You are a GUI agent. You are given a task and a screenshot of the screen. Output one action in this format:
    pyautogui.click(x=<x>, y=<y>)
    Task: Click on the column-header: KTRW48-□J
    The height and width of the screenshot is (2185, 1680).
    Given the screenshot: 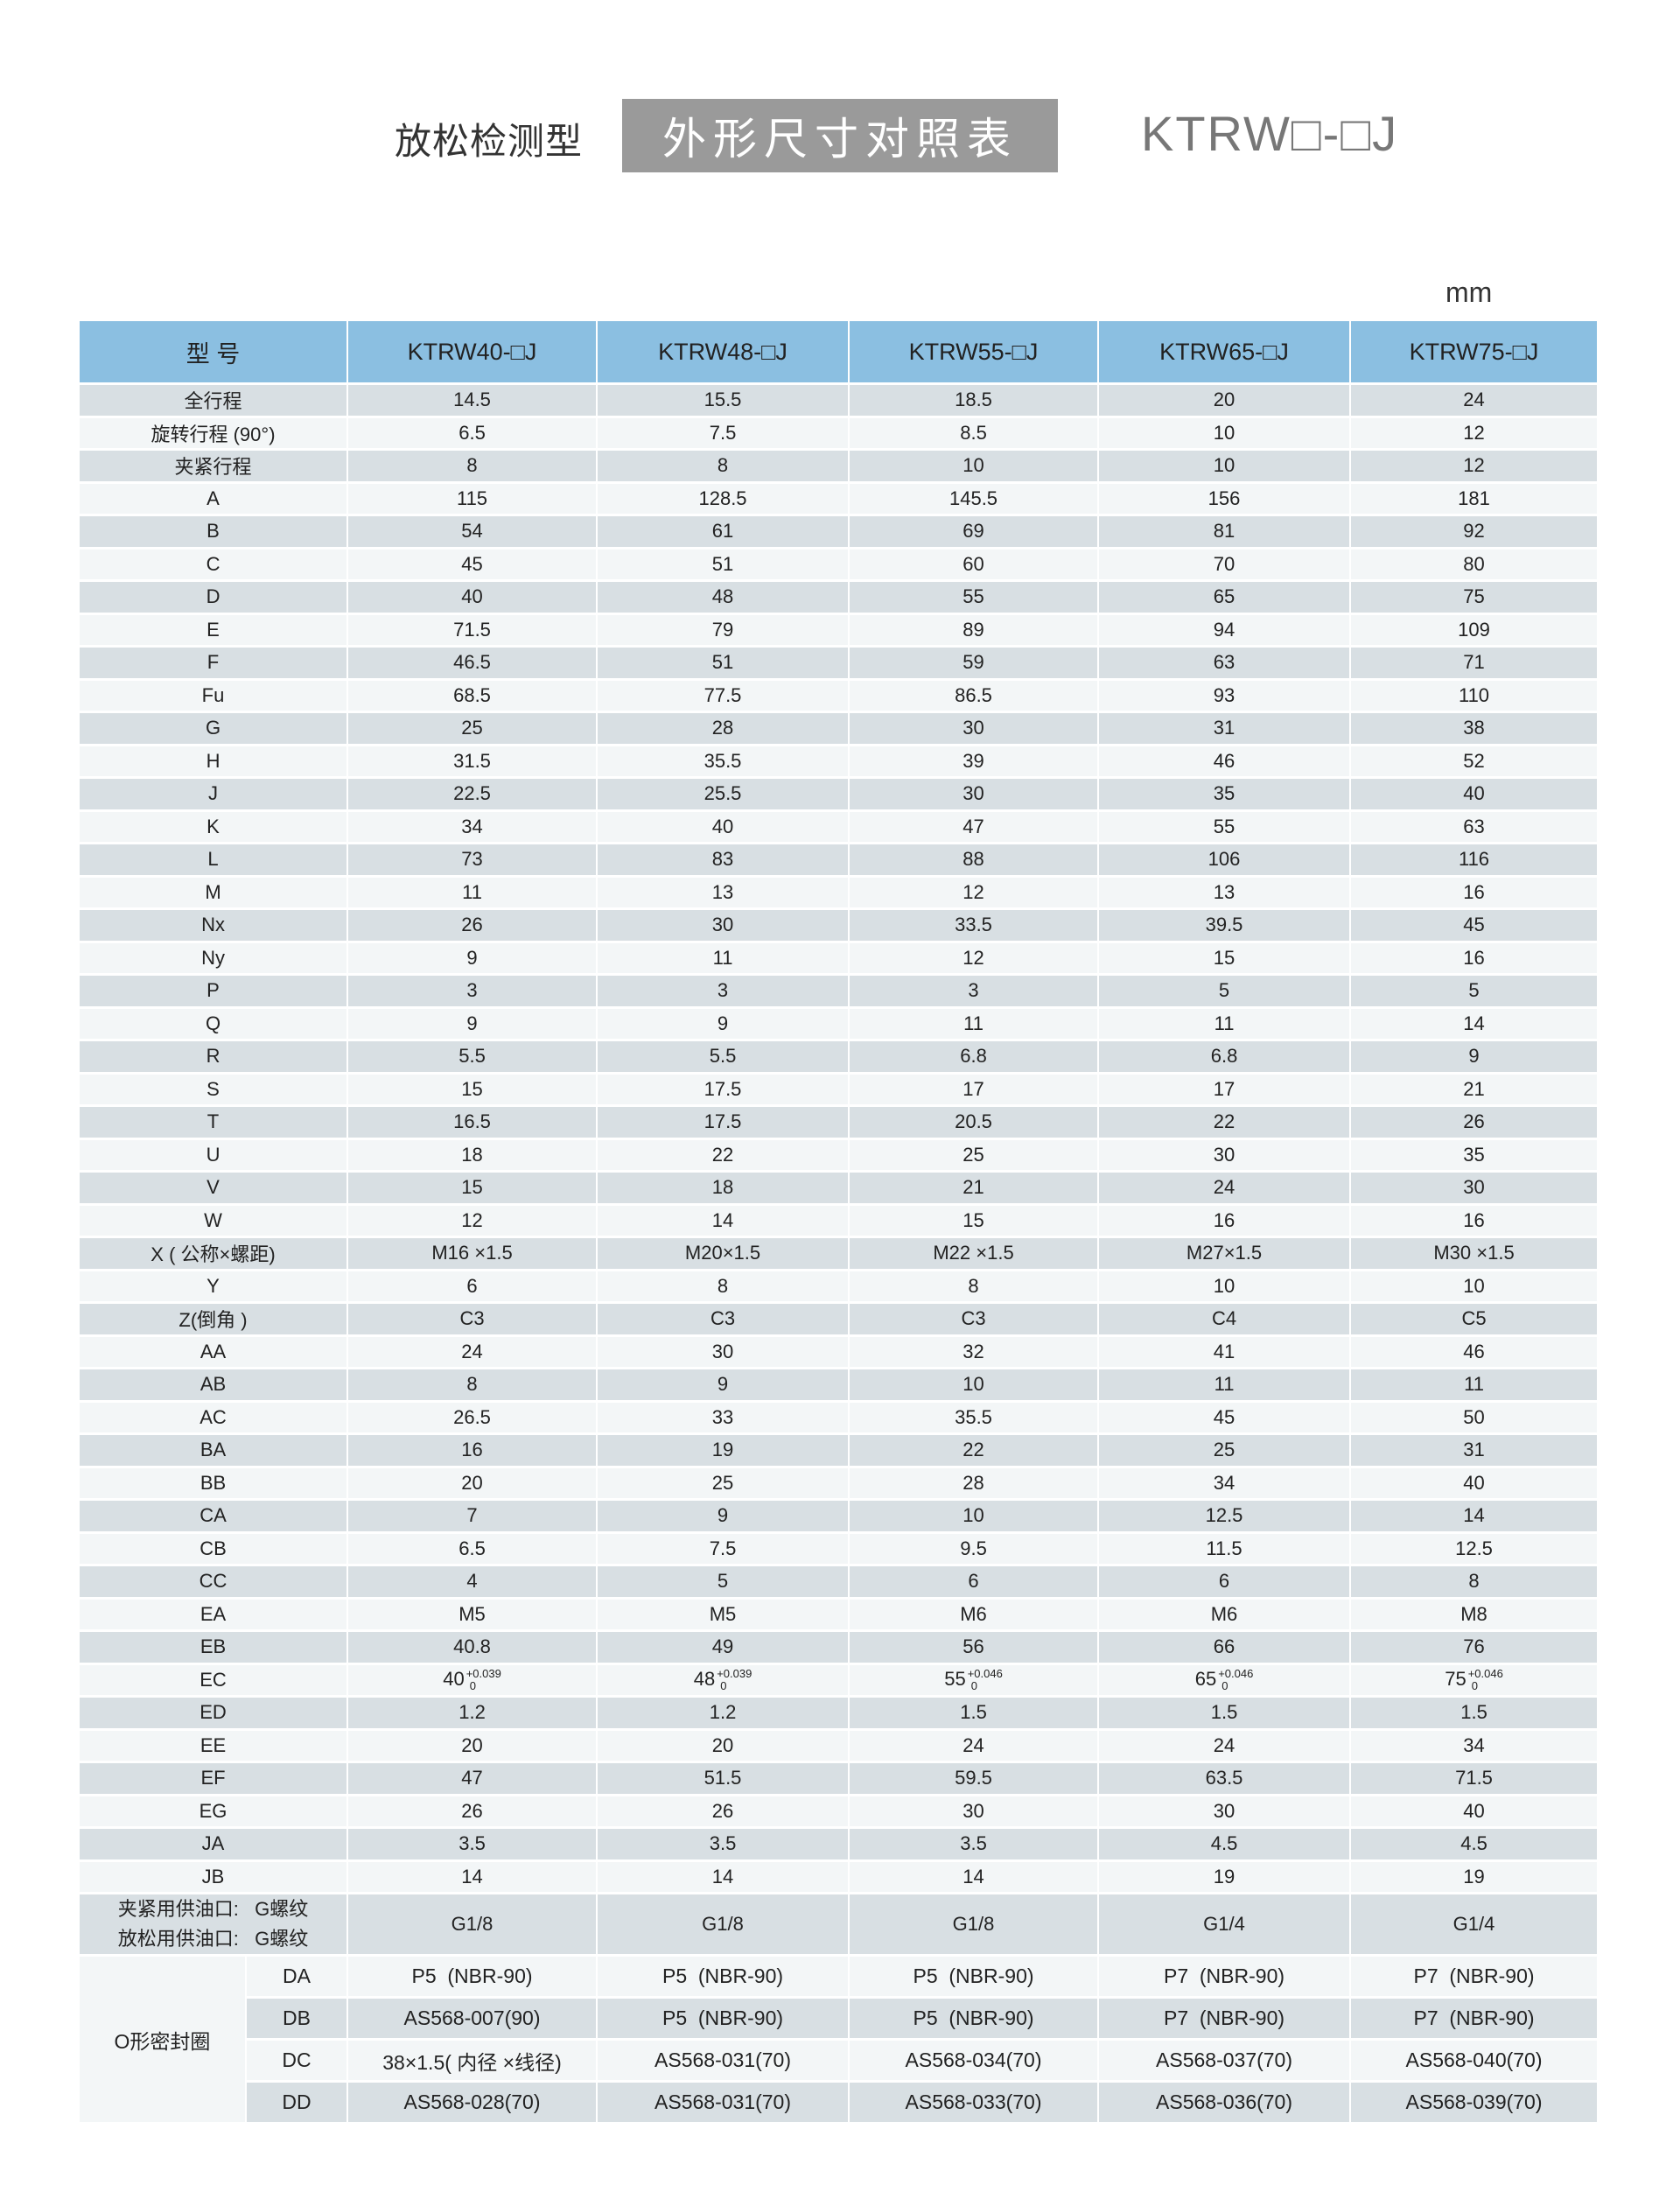 What is the action you would take?
    pyautogui.click(x=724, y=353)
    